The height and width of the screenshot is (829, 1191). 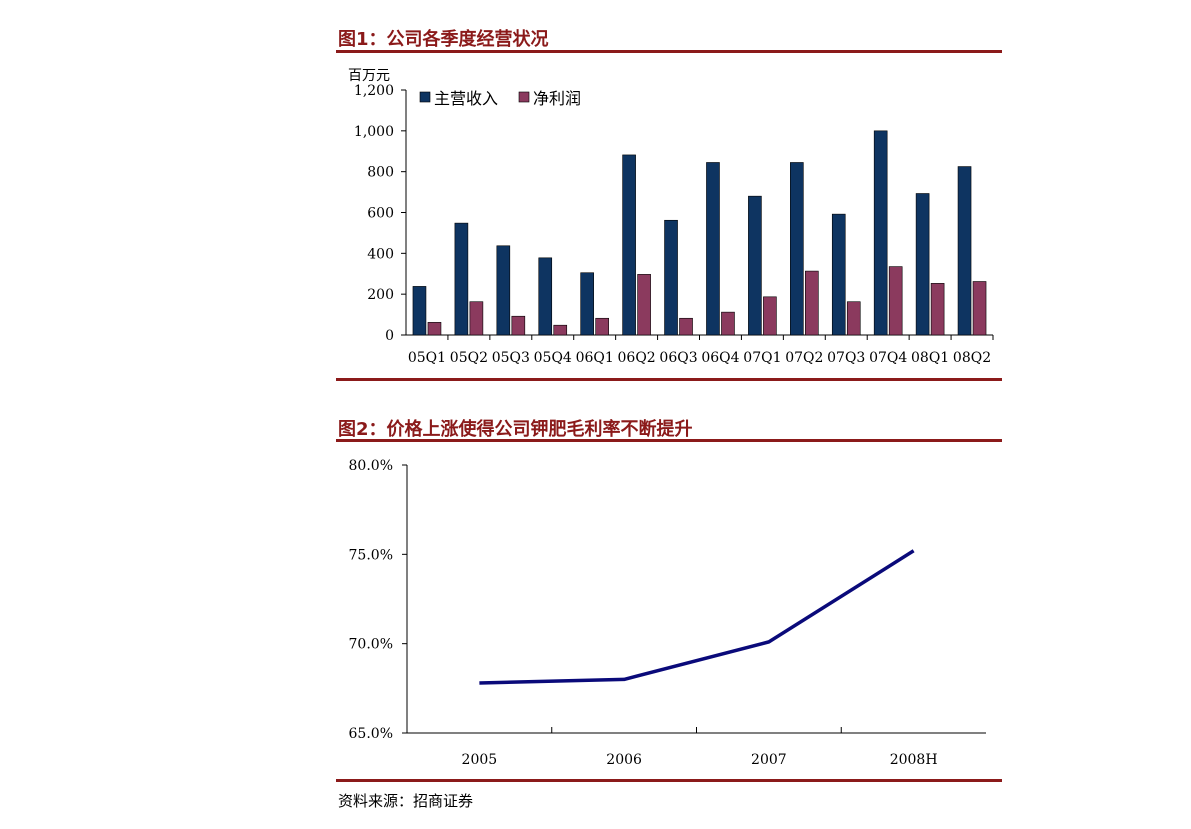 What do you see at coordinates (389, 336) in the screenshot?
I see `y-tick-label: 0` at bounding box center [389, 336].